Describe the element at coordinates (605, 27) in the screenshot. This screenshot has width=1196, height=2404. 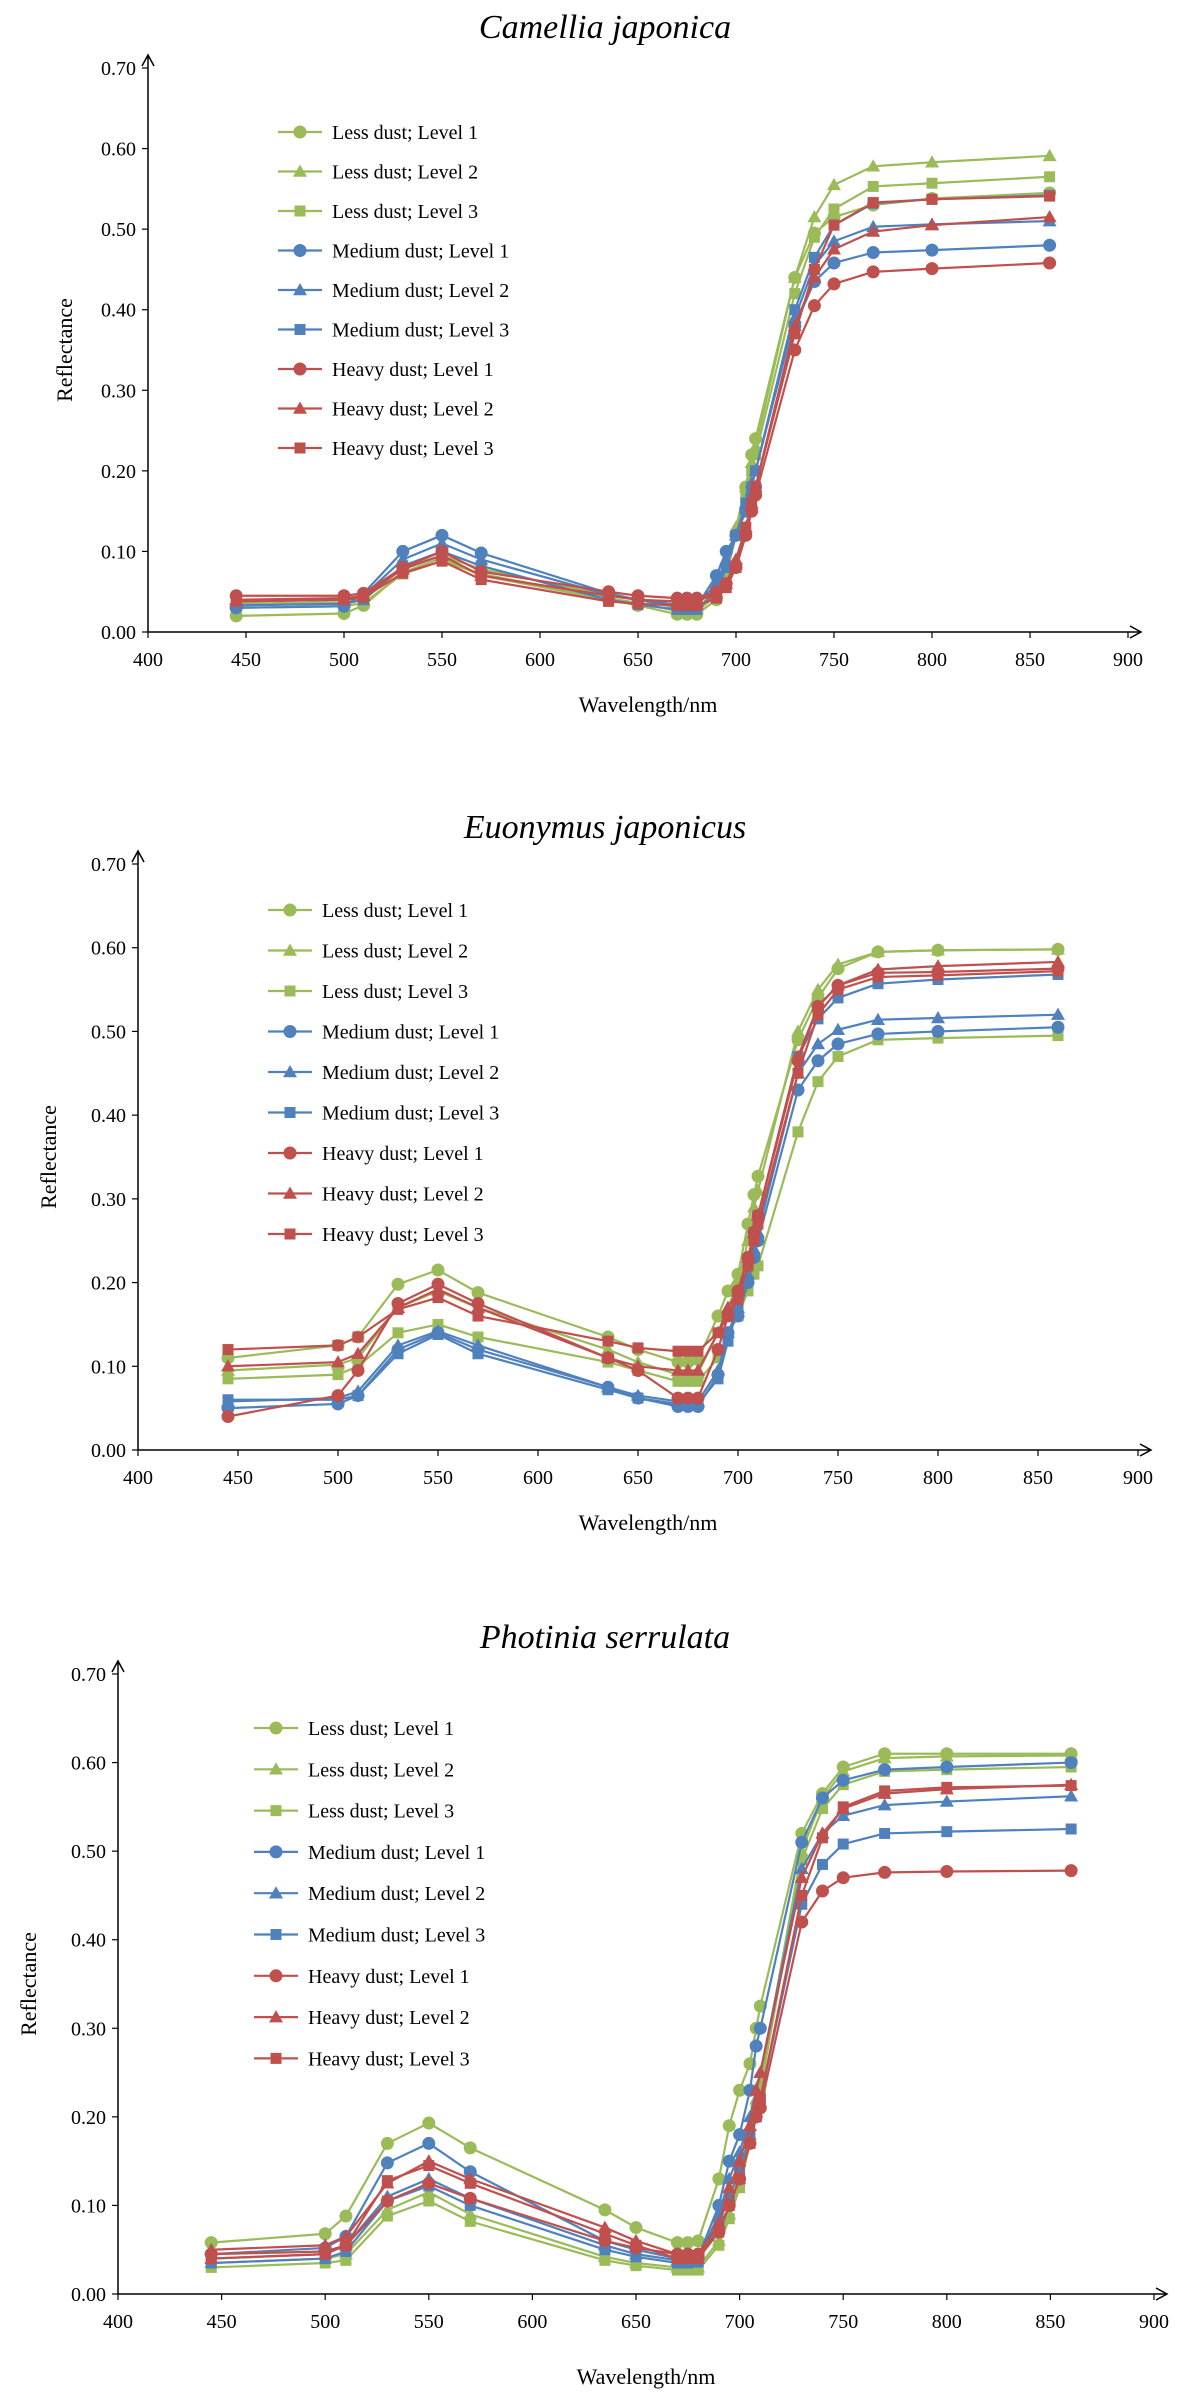
I see `chart-title: Camellia japonica` at that location.